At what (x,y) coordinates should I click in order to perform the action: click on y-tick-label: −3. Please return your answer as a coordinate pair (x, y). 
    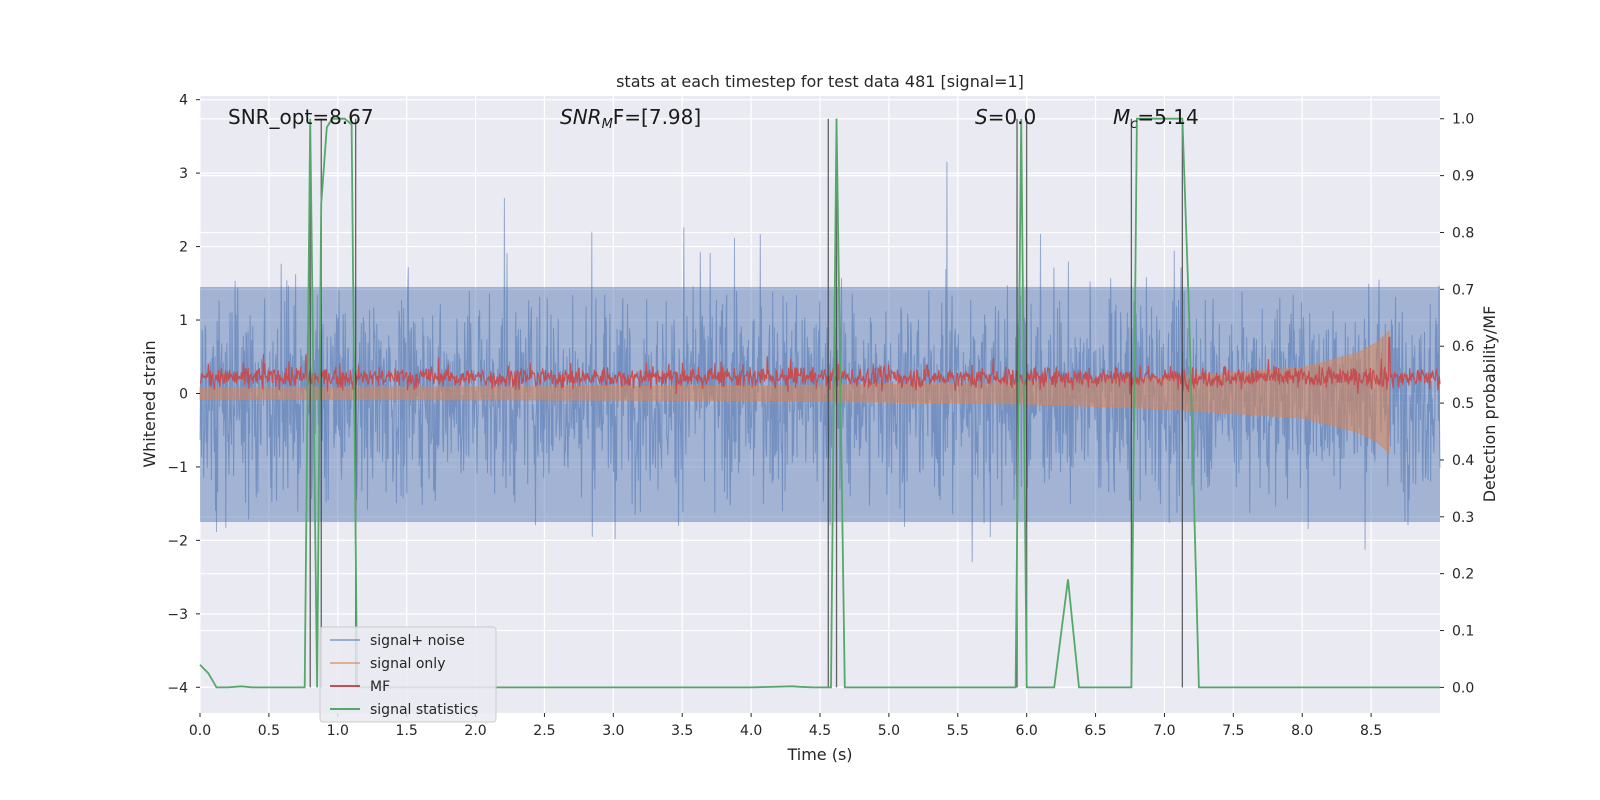
    Looking at the image, I should click on (177, 615).